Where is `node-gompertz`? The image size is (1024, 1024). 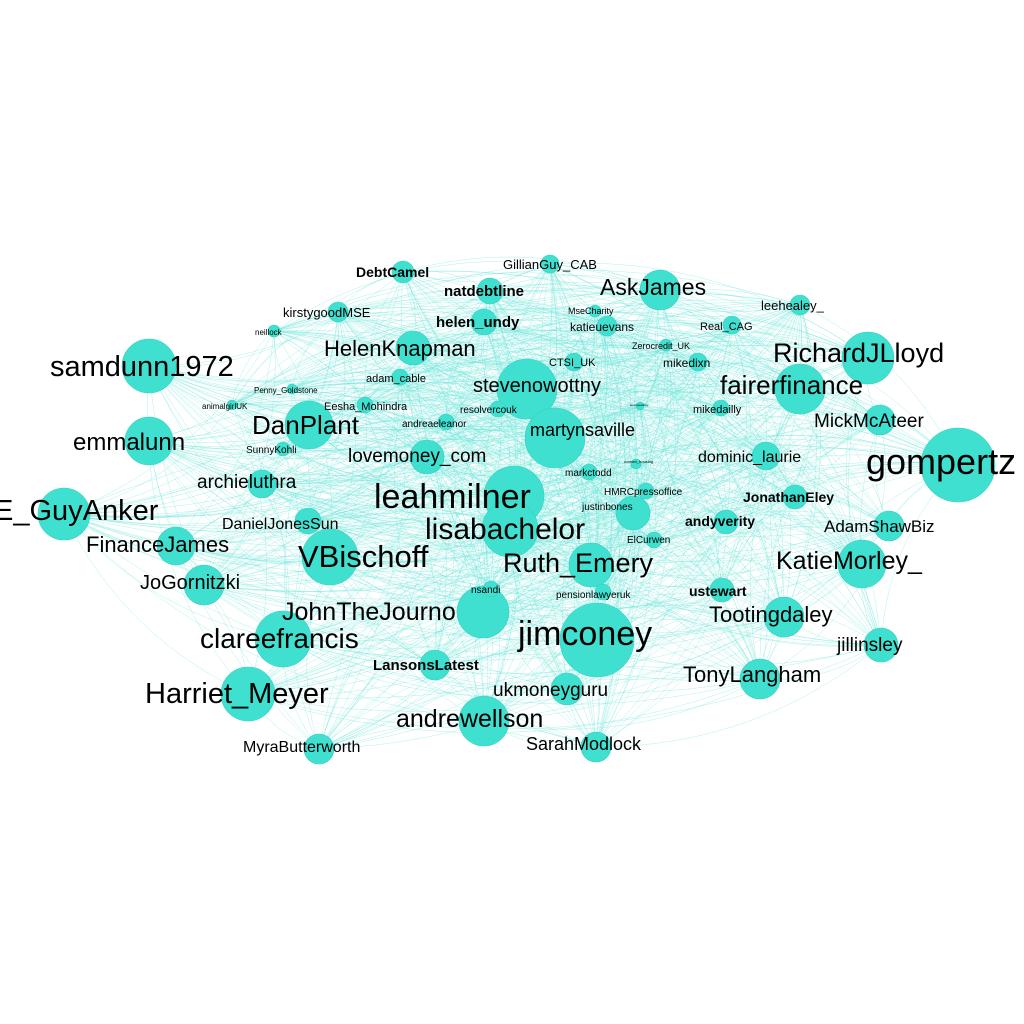
node-gompertz is located at coordinates (958, 465).